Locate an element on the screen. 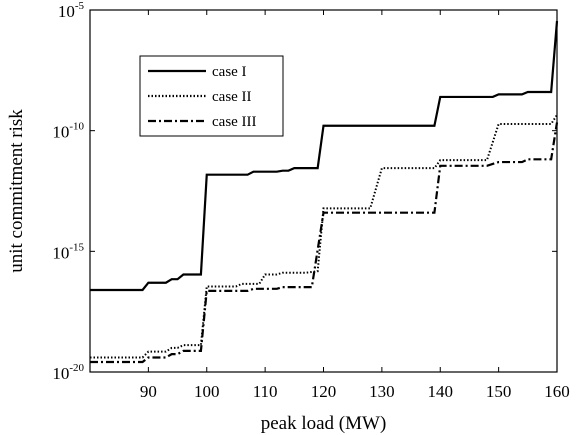  y-tick-label: 10-5 is located at coordinates (71, 10).